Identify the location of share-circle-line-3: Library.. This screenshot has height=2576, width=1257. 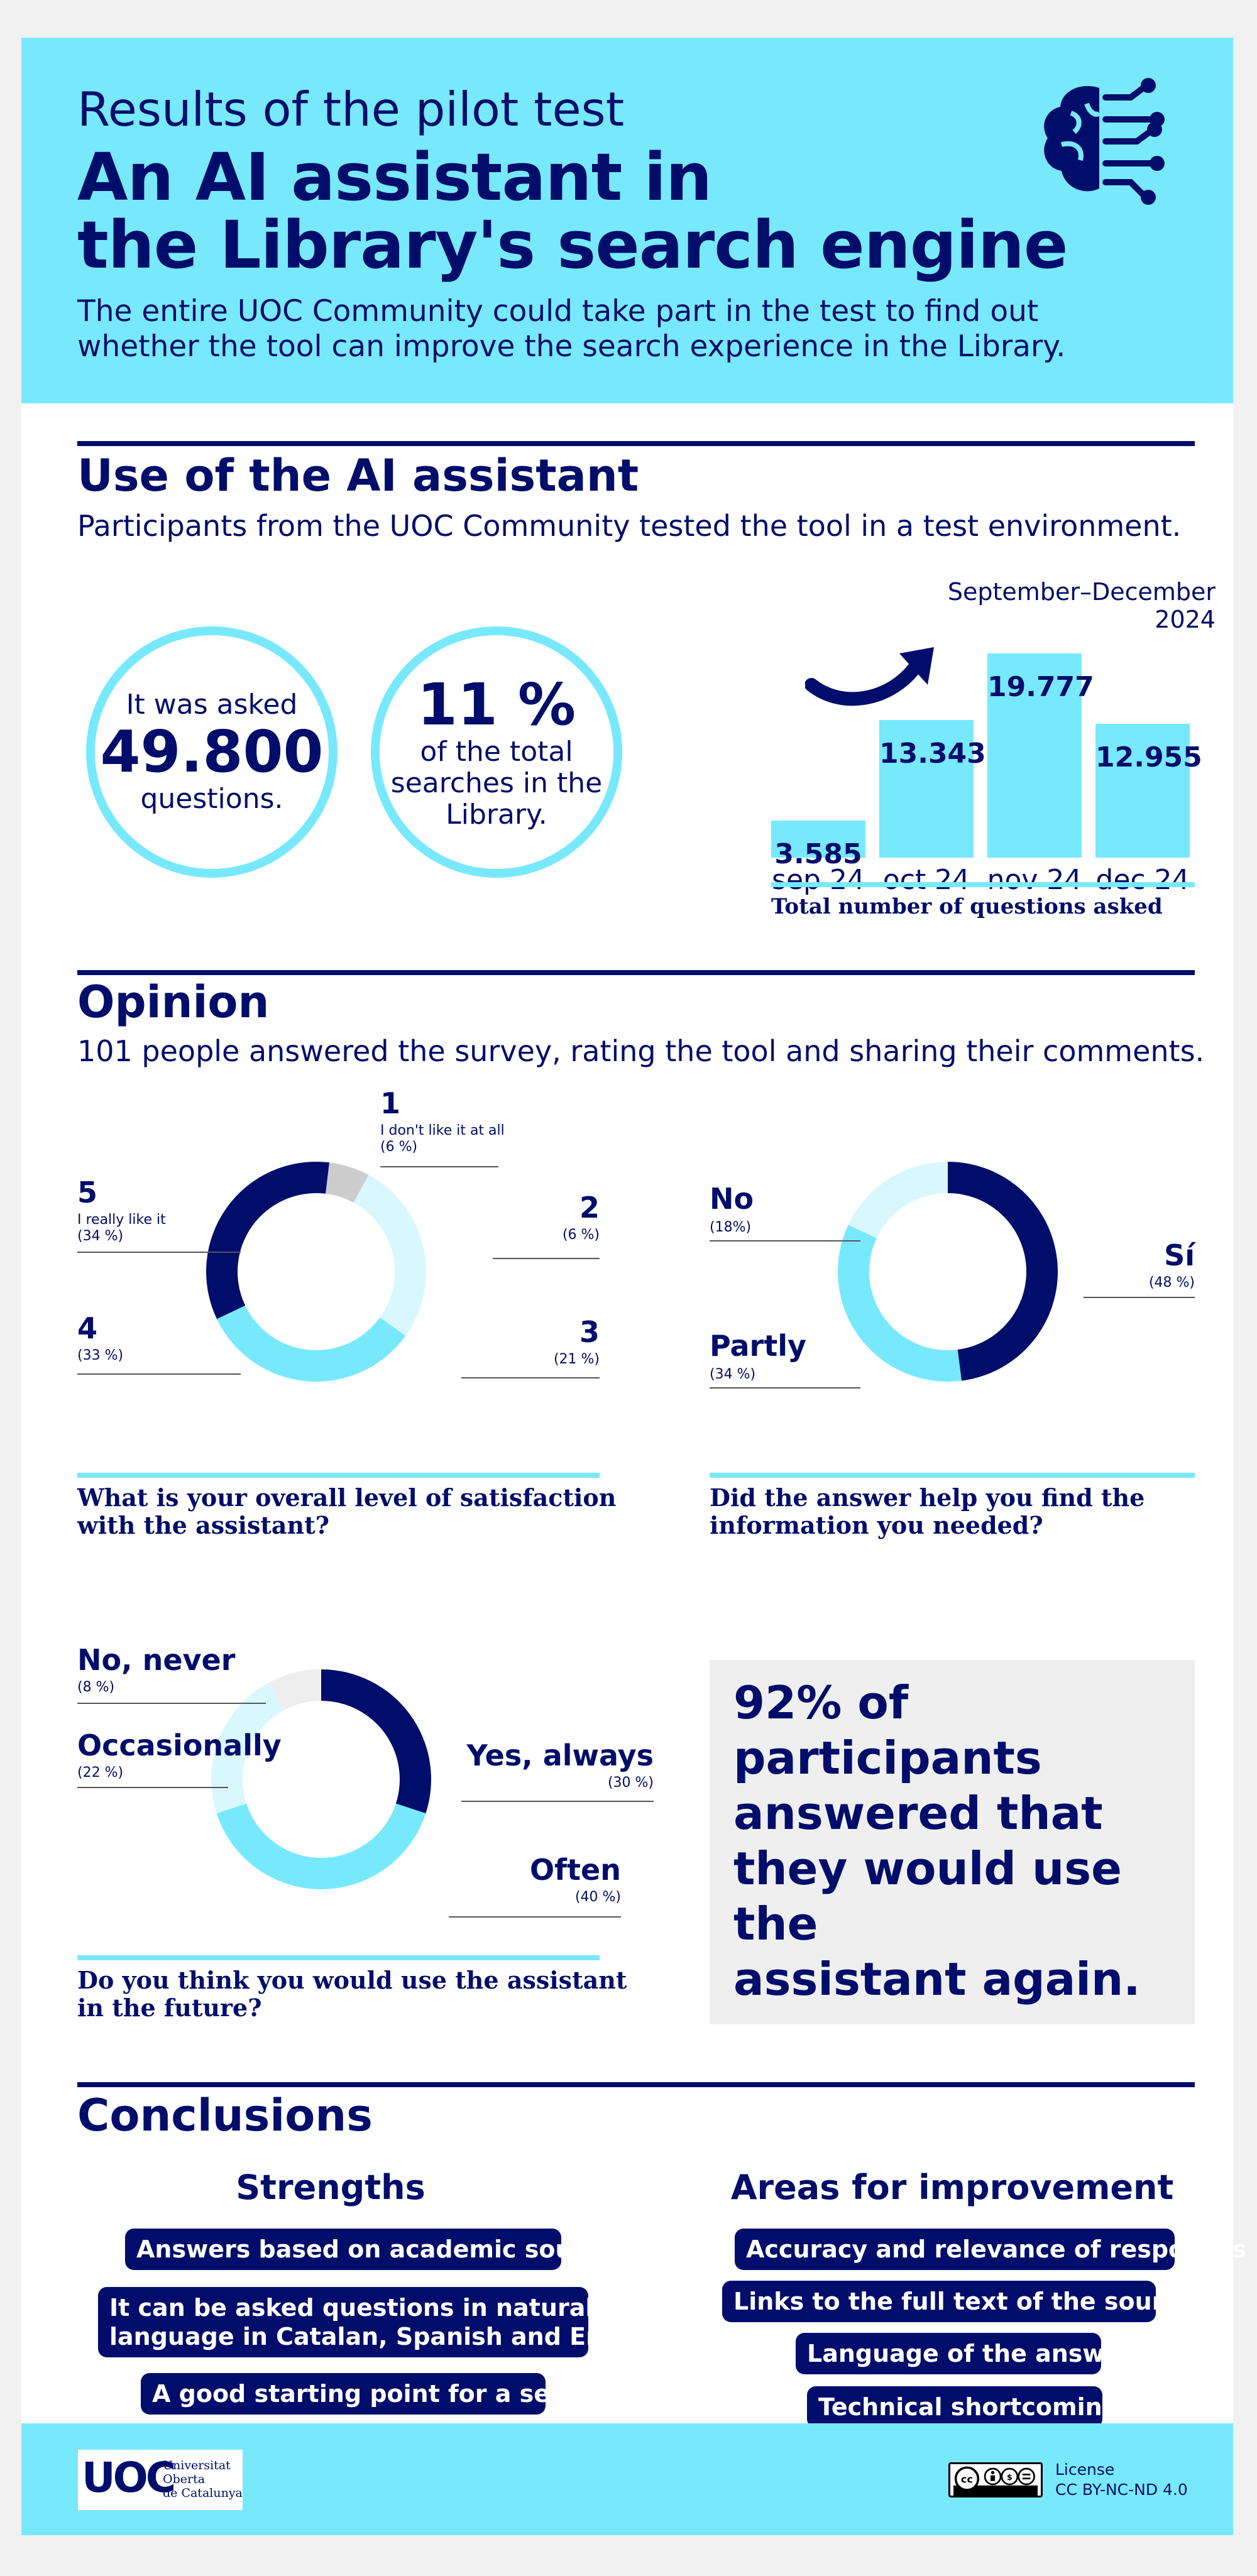
(496, 815).